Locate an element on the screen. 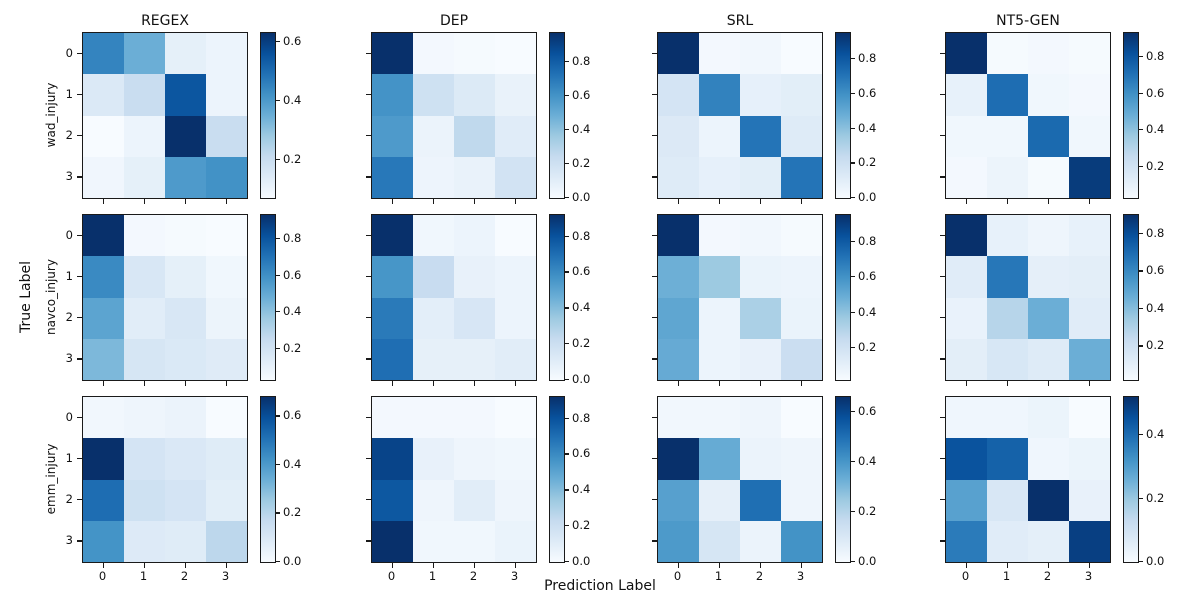  heatmap-plot-navco_injury-DEP is located at coordinates (454, 297).